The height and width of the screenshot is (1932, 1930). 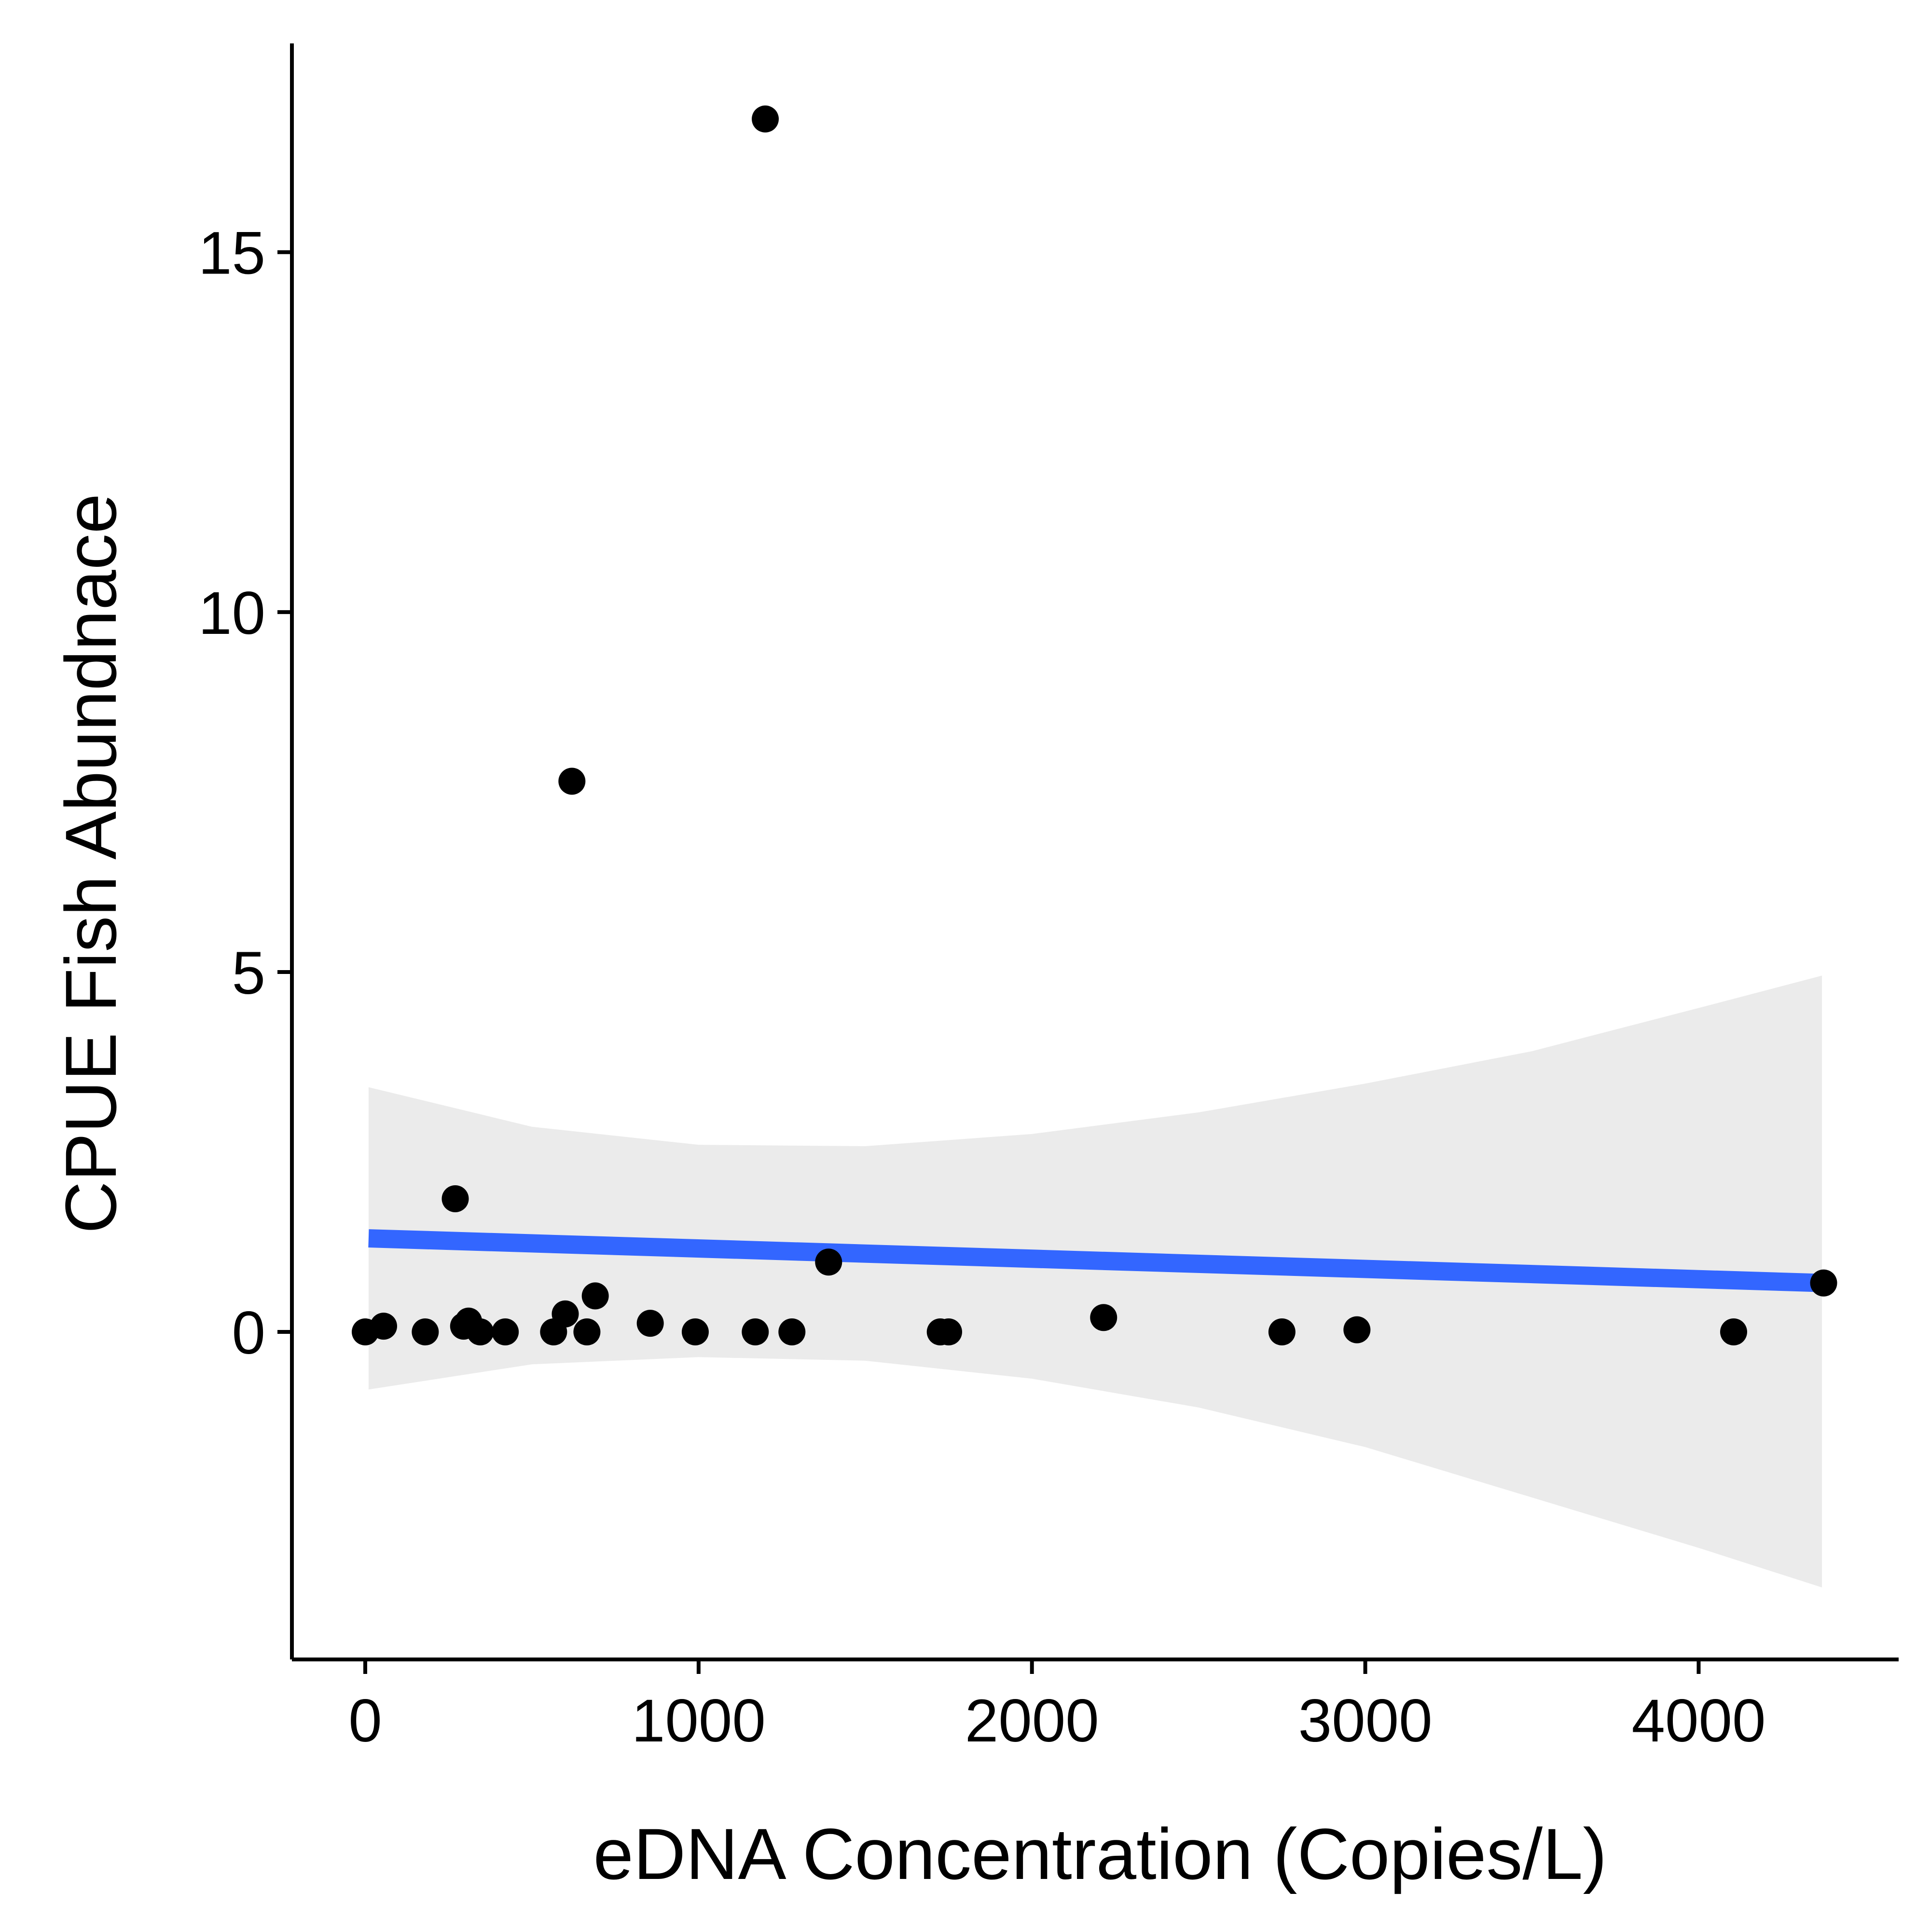 I want to click on y-tick-label: 5, so click(x=248, y=974).